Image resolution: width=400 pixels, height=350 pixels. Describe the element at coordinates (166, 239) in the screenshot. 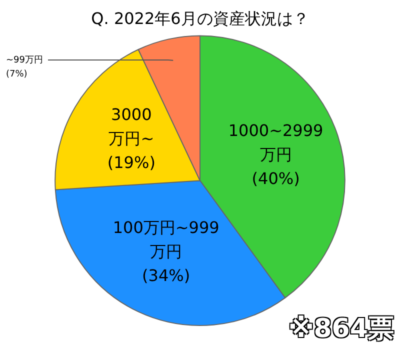

I see `slice-label: 100万円~999 万円` at that location.